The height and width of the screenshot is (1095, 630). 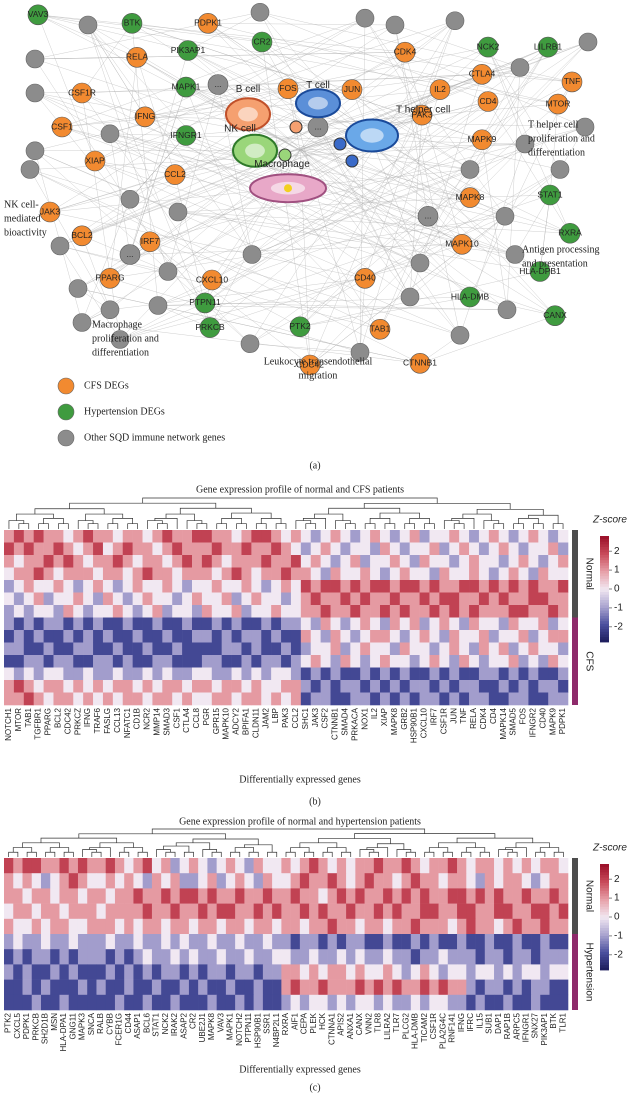 I want to click on cell-icon, so click(x=285, y=155).